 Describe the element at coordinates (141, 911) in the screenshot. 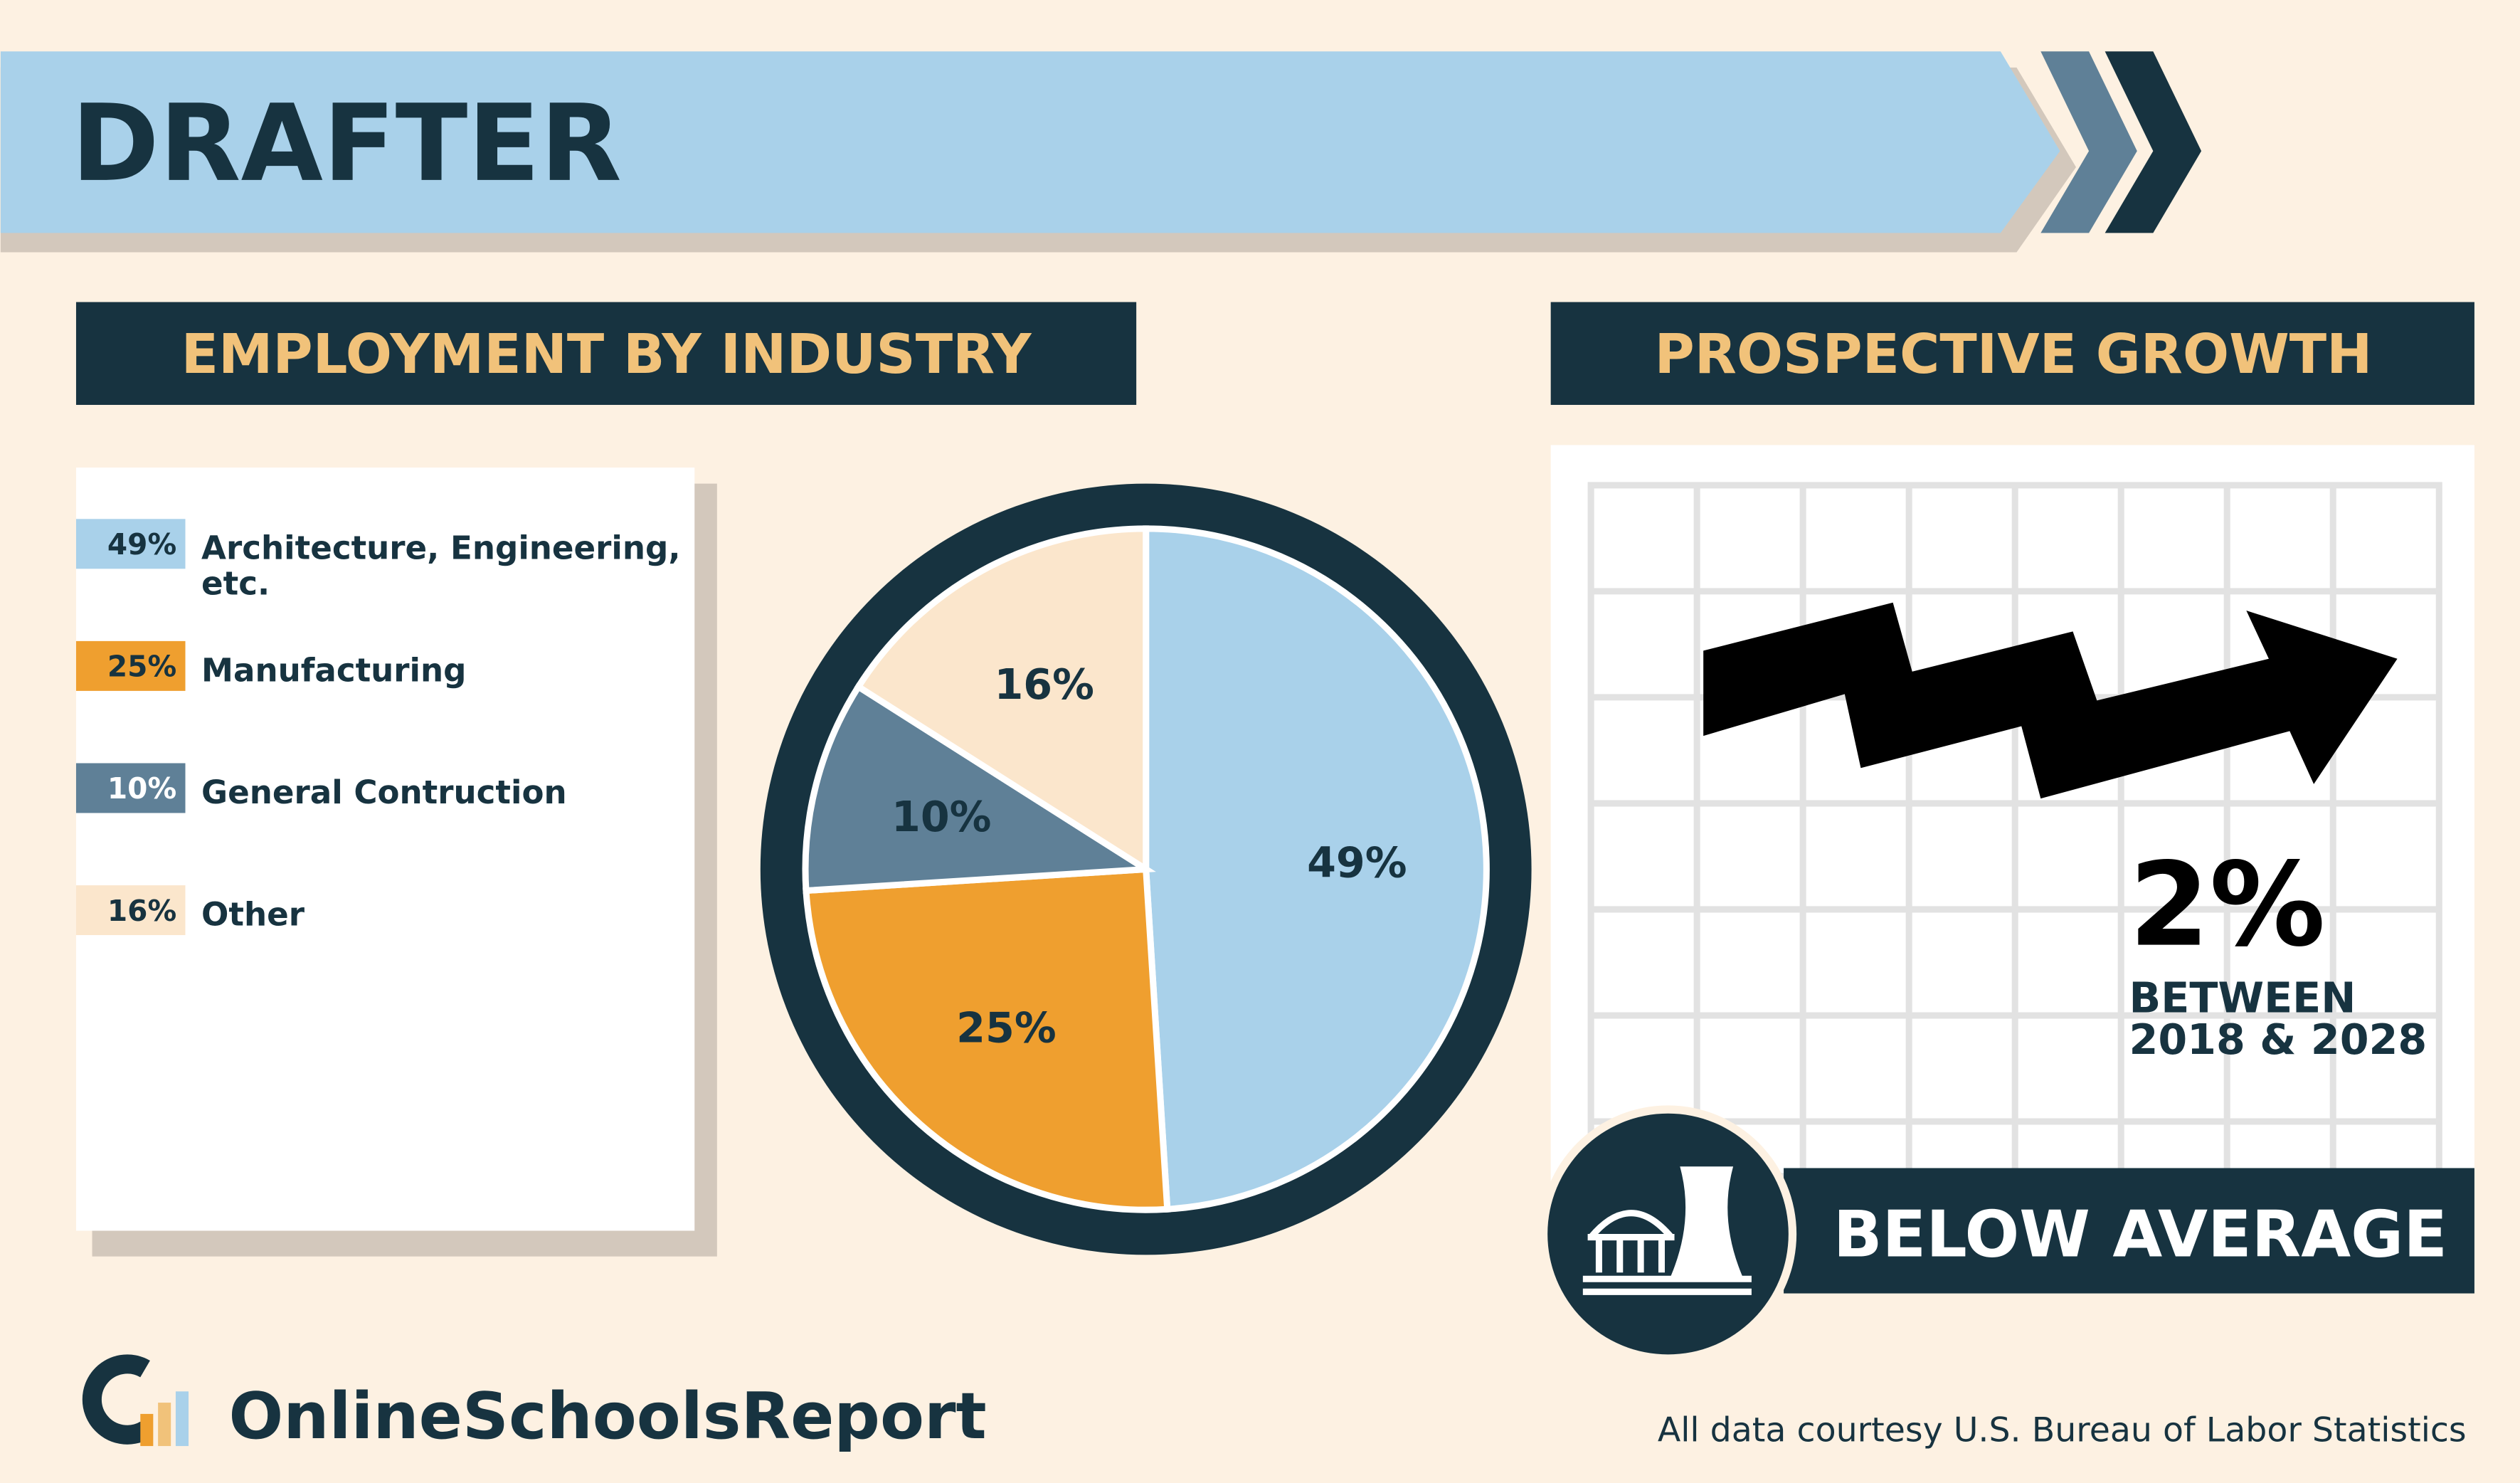

I see `legend-value: 16%` at that location.